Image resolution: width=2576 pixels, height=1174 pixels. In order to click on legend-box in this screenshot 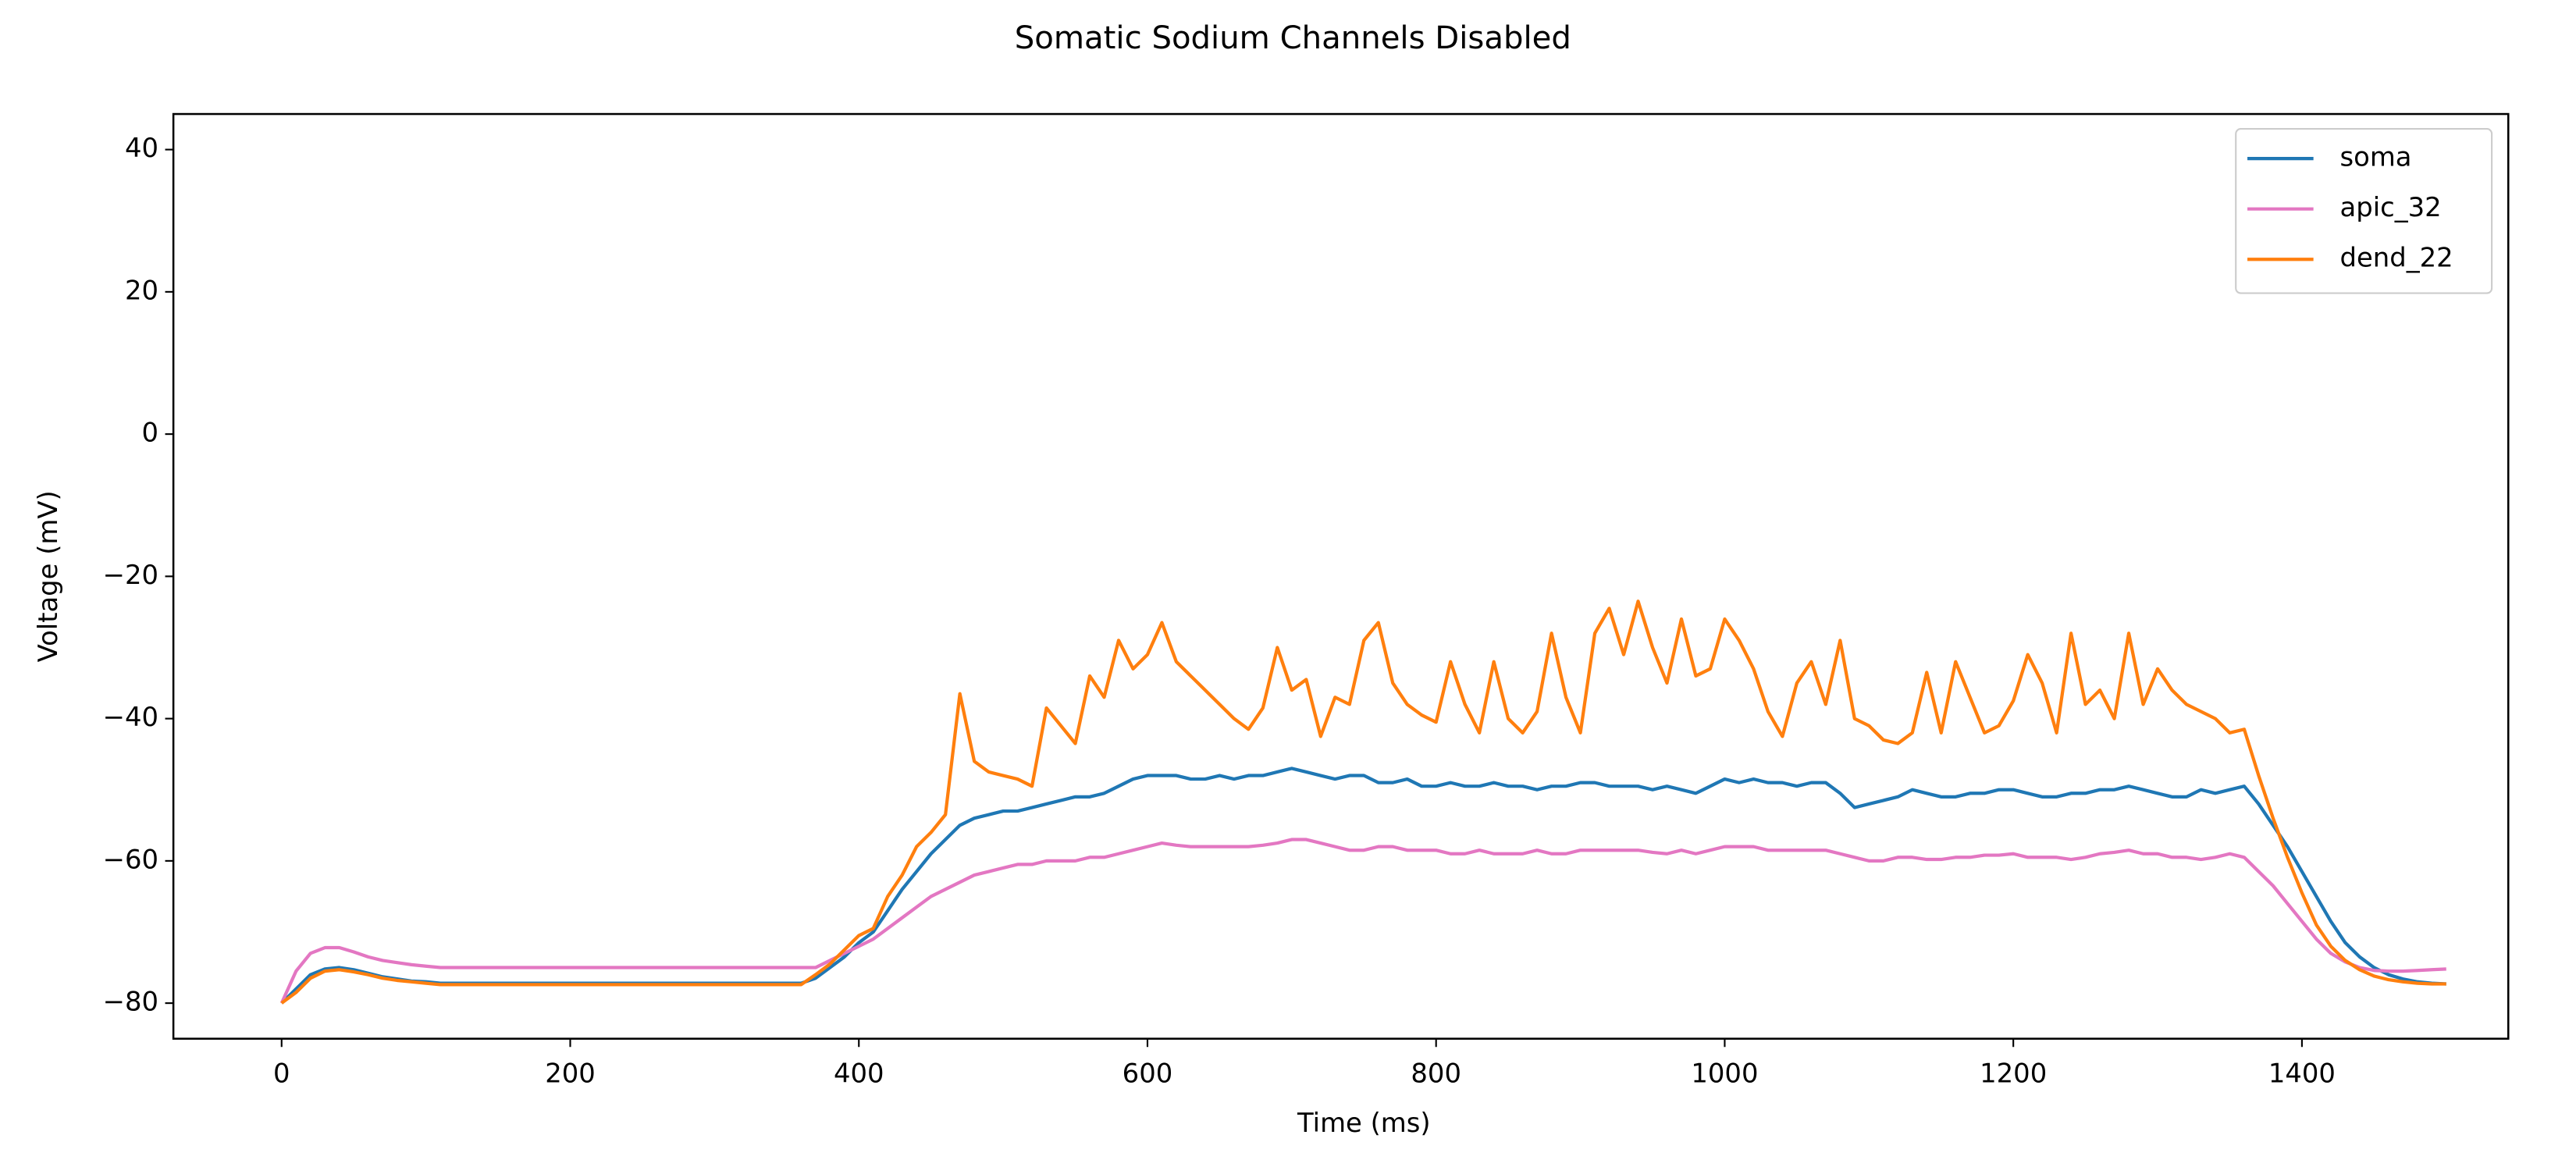, I will do `click(2364, 211)`.